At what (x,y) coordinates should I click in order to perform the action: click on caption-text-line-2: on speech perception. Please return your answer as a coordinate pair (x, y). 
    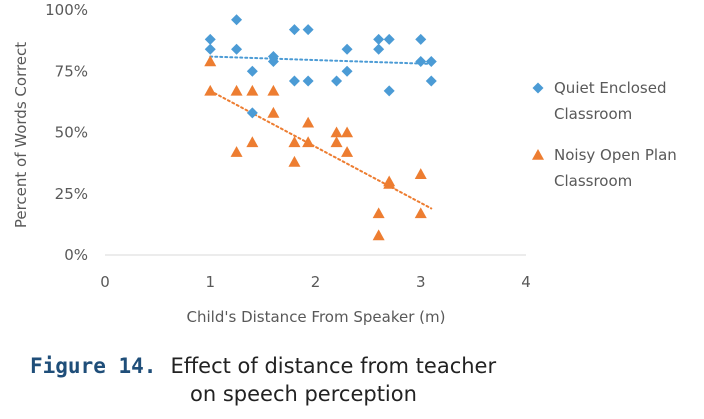
    Looking at the image, I should click on (303, 394).